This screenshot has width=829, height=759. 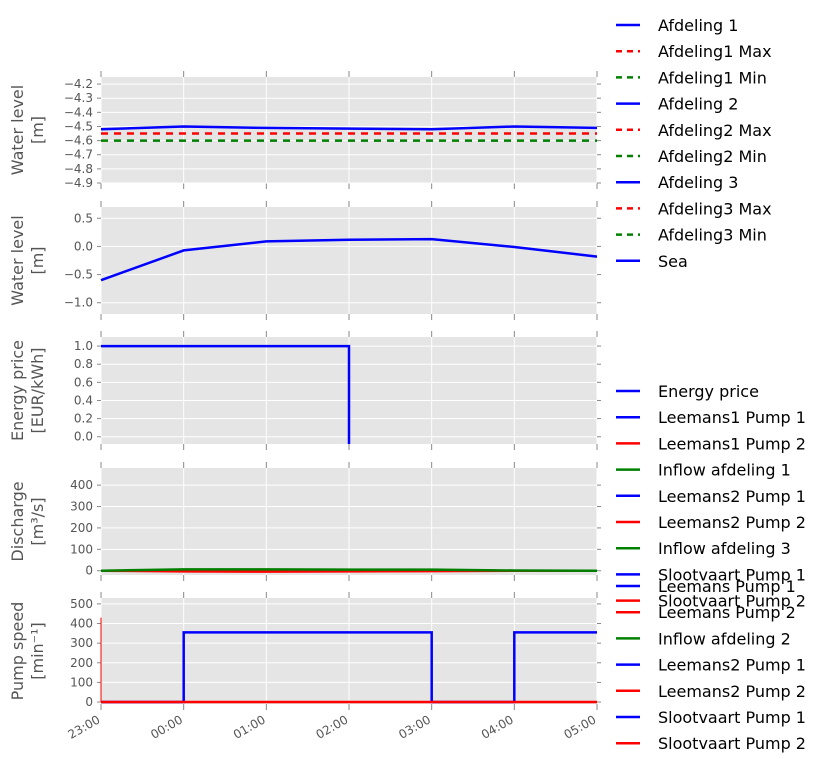 I want to click on x-tick-label: 05:00, so click(x=580, y=726).